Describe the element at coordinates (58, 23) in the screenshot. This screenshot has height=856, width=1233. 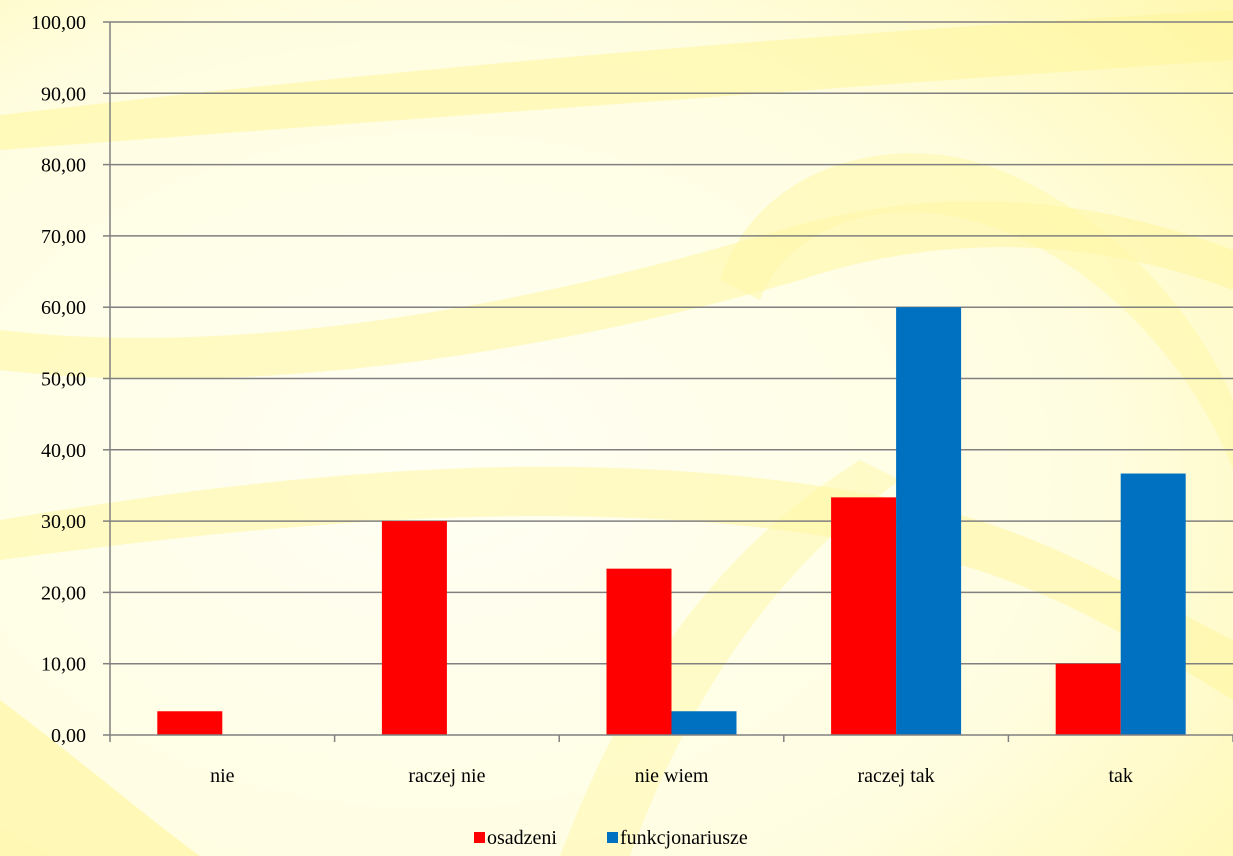
I see `y-tick-label: 100,00` at that location.